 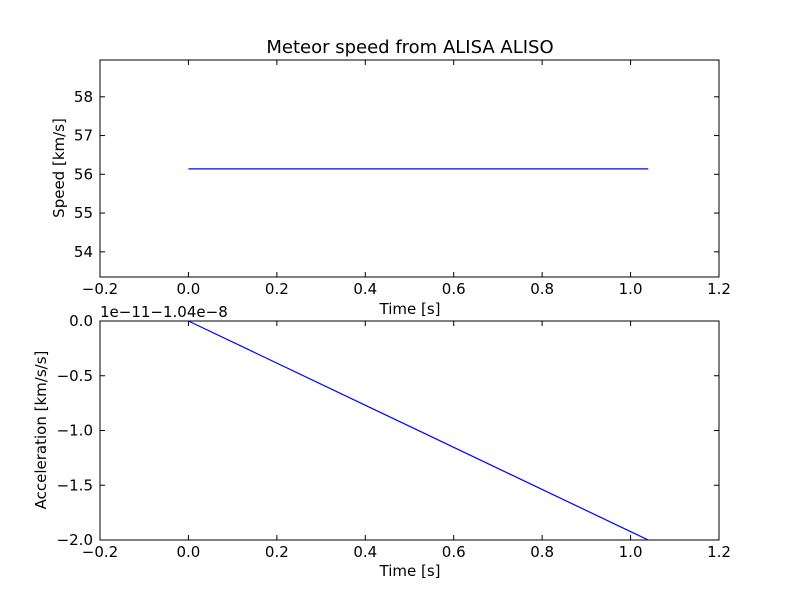 What do you see at coordinates (164, 312) in the screenshot?
I see `acceleration-offset-text: 1e−11−1.04e−8` at bounding box center [164, 312].